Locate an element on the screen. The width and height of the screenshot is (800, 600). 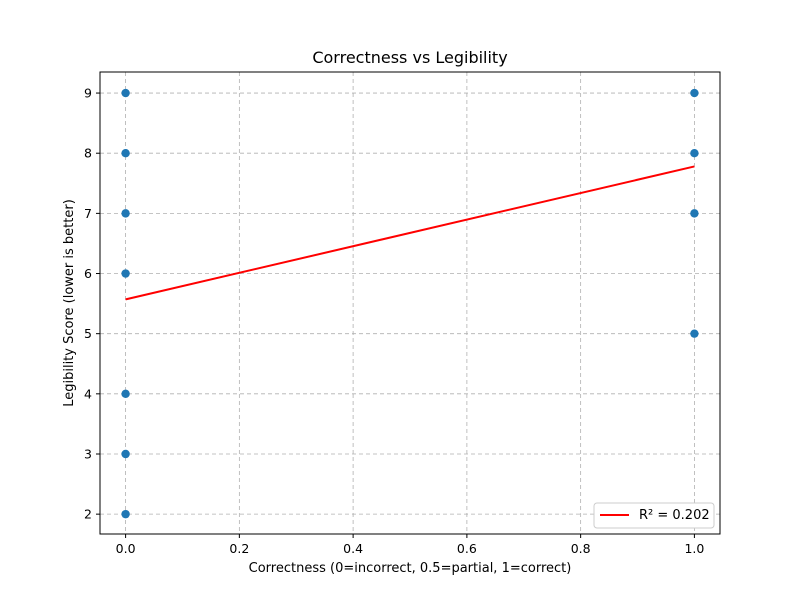
legend: R² = 0.202 is located at coordinates (654, 515).